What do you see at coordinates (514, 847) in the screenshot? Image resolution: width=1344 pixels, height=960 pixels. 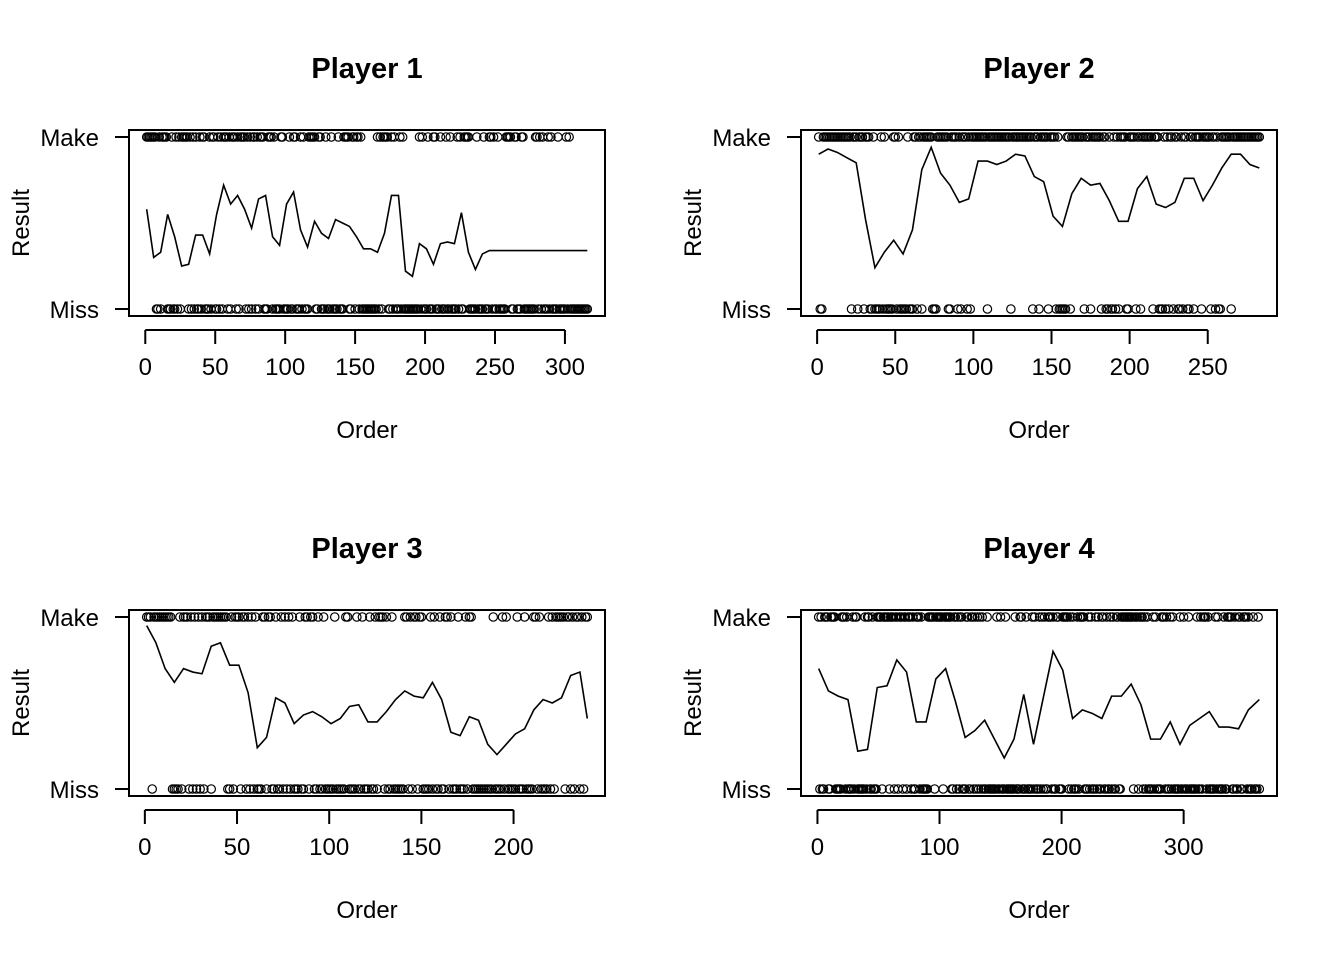 I see `xtick-label: 200` at bounding box center [514, 847].